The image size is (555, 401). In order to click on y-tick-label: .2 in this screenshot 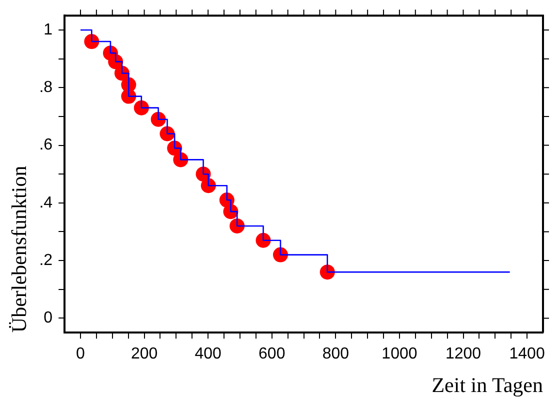, I will do `click(46, 260)`.